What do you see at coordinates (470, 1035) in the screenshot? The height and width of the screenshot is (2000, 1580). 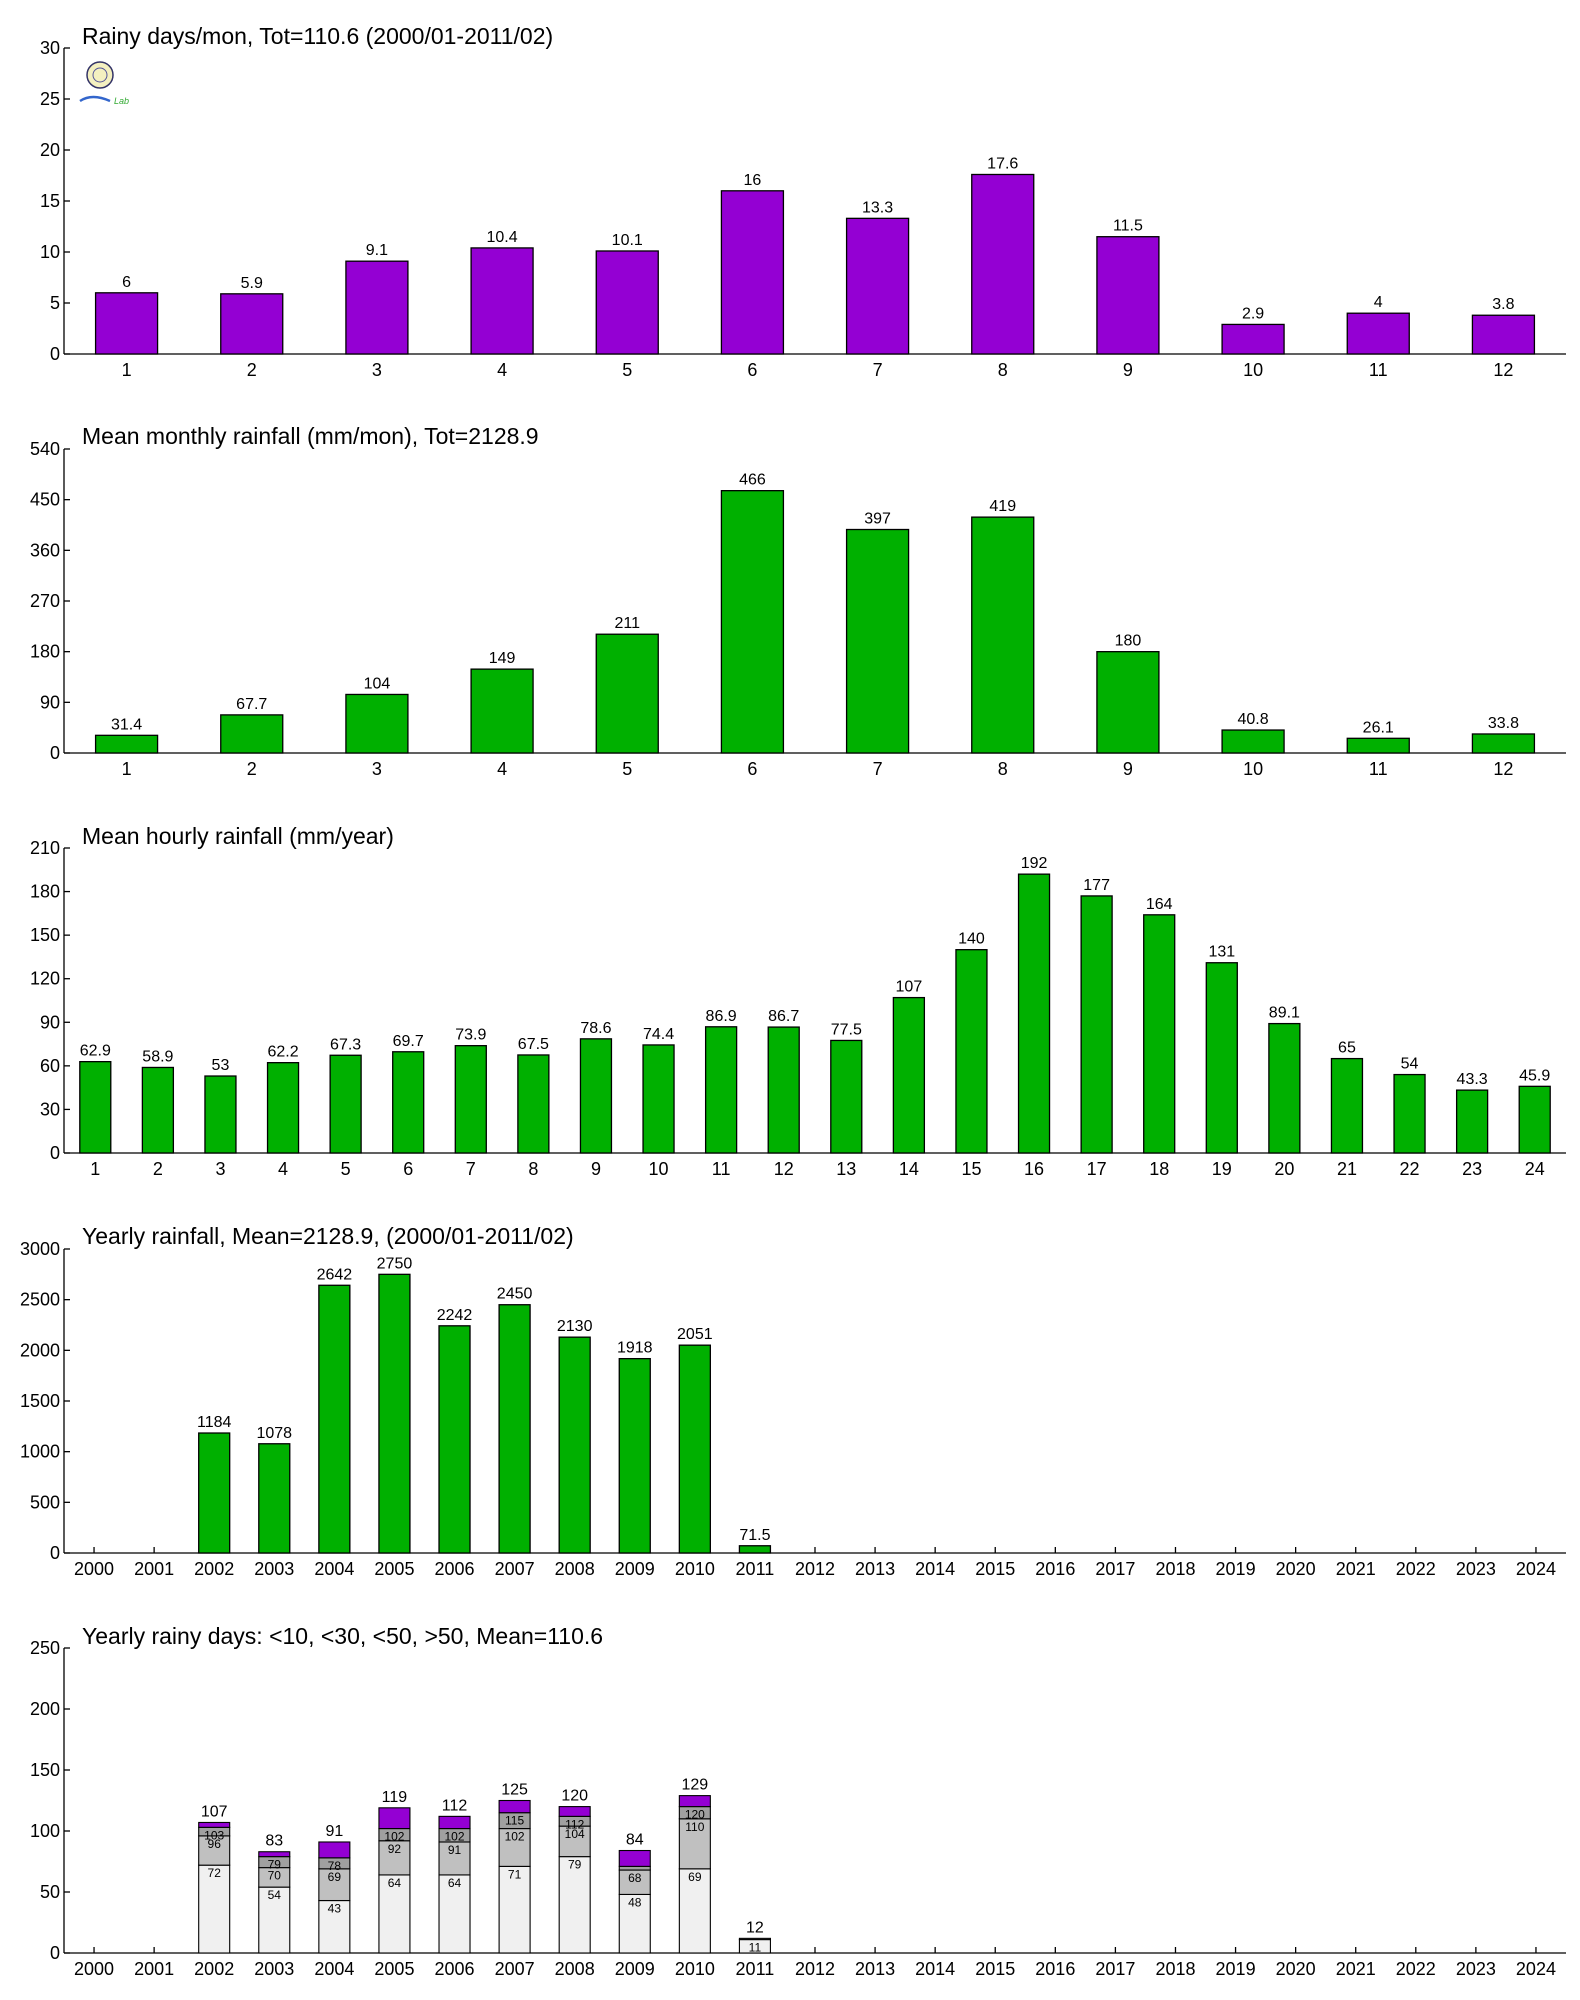 I see `bar-value-label: 73.9` at bounding box center [470, 1035].